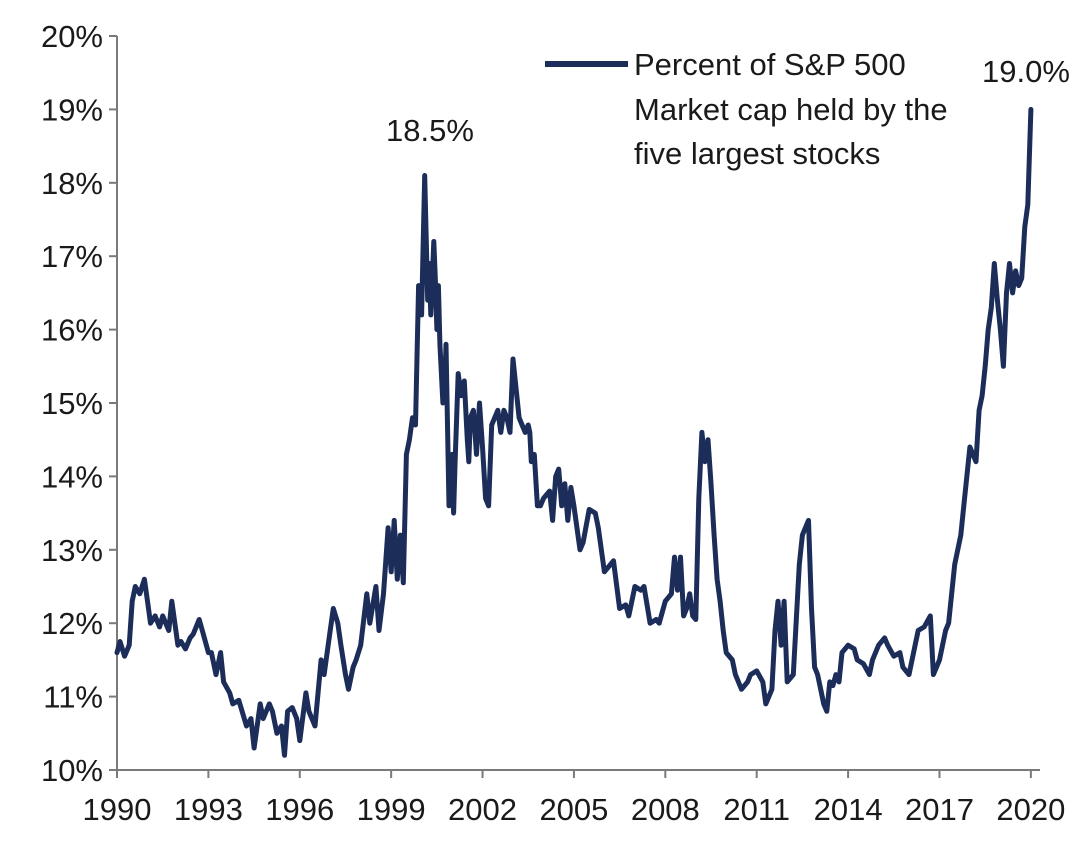  What do you see at coordinates (770, 64) in the screenshot?
I see `legend-label-line-1: Percent of S&P 500` at bounding box center [770, 64].